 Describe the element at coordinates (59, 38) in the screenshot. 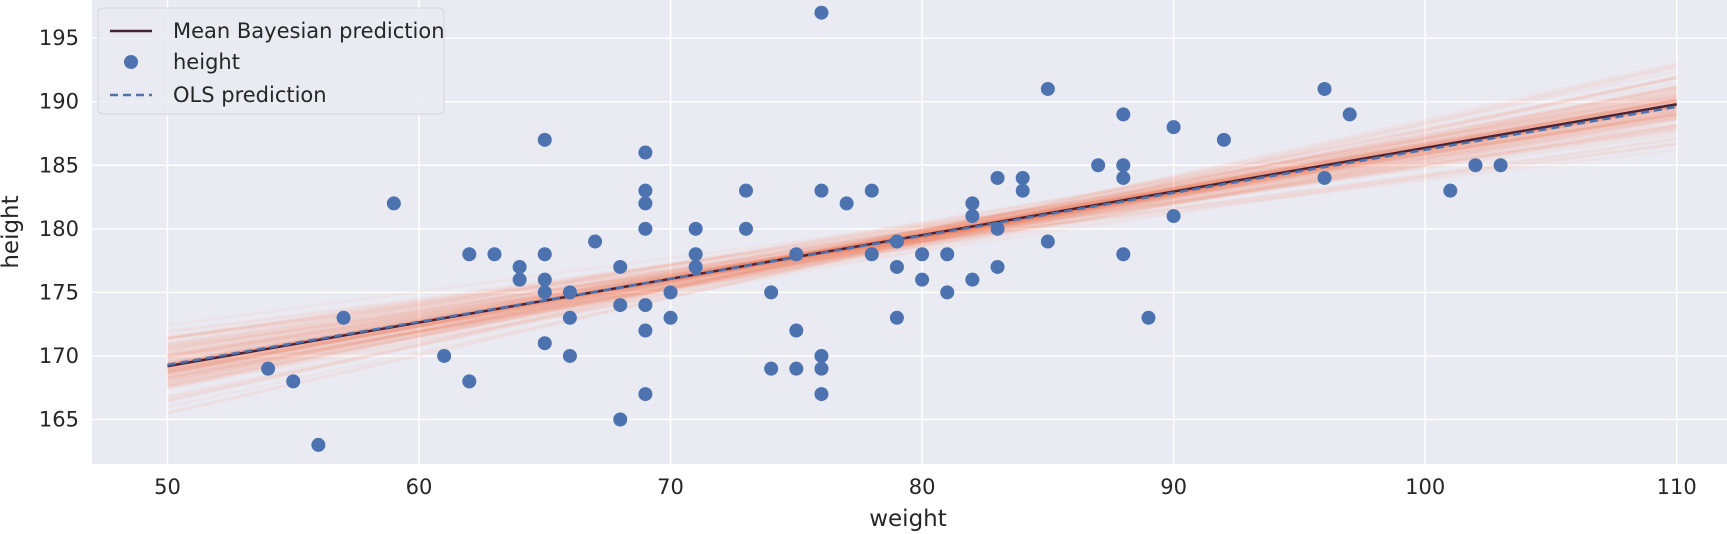

I see `y-tick-label: 195` at that location.